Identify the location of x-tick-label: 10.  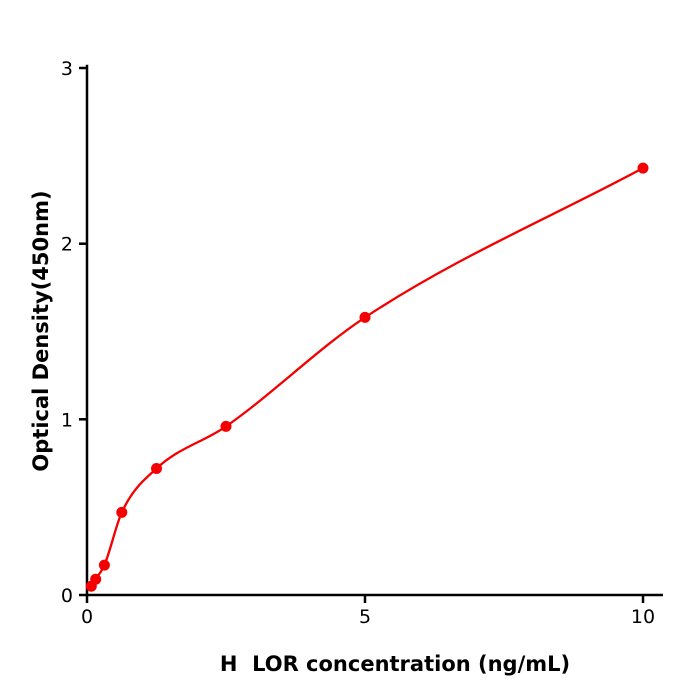
(643, 617).